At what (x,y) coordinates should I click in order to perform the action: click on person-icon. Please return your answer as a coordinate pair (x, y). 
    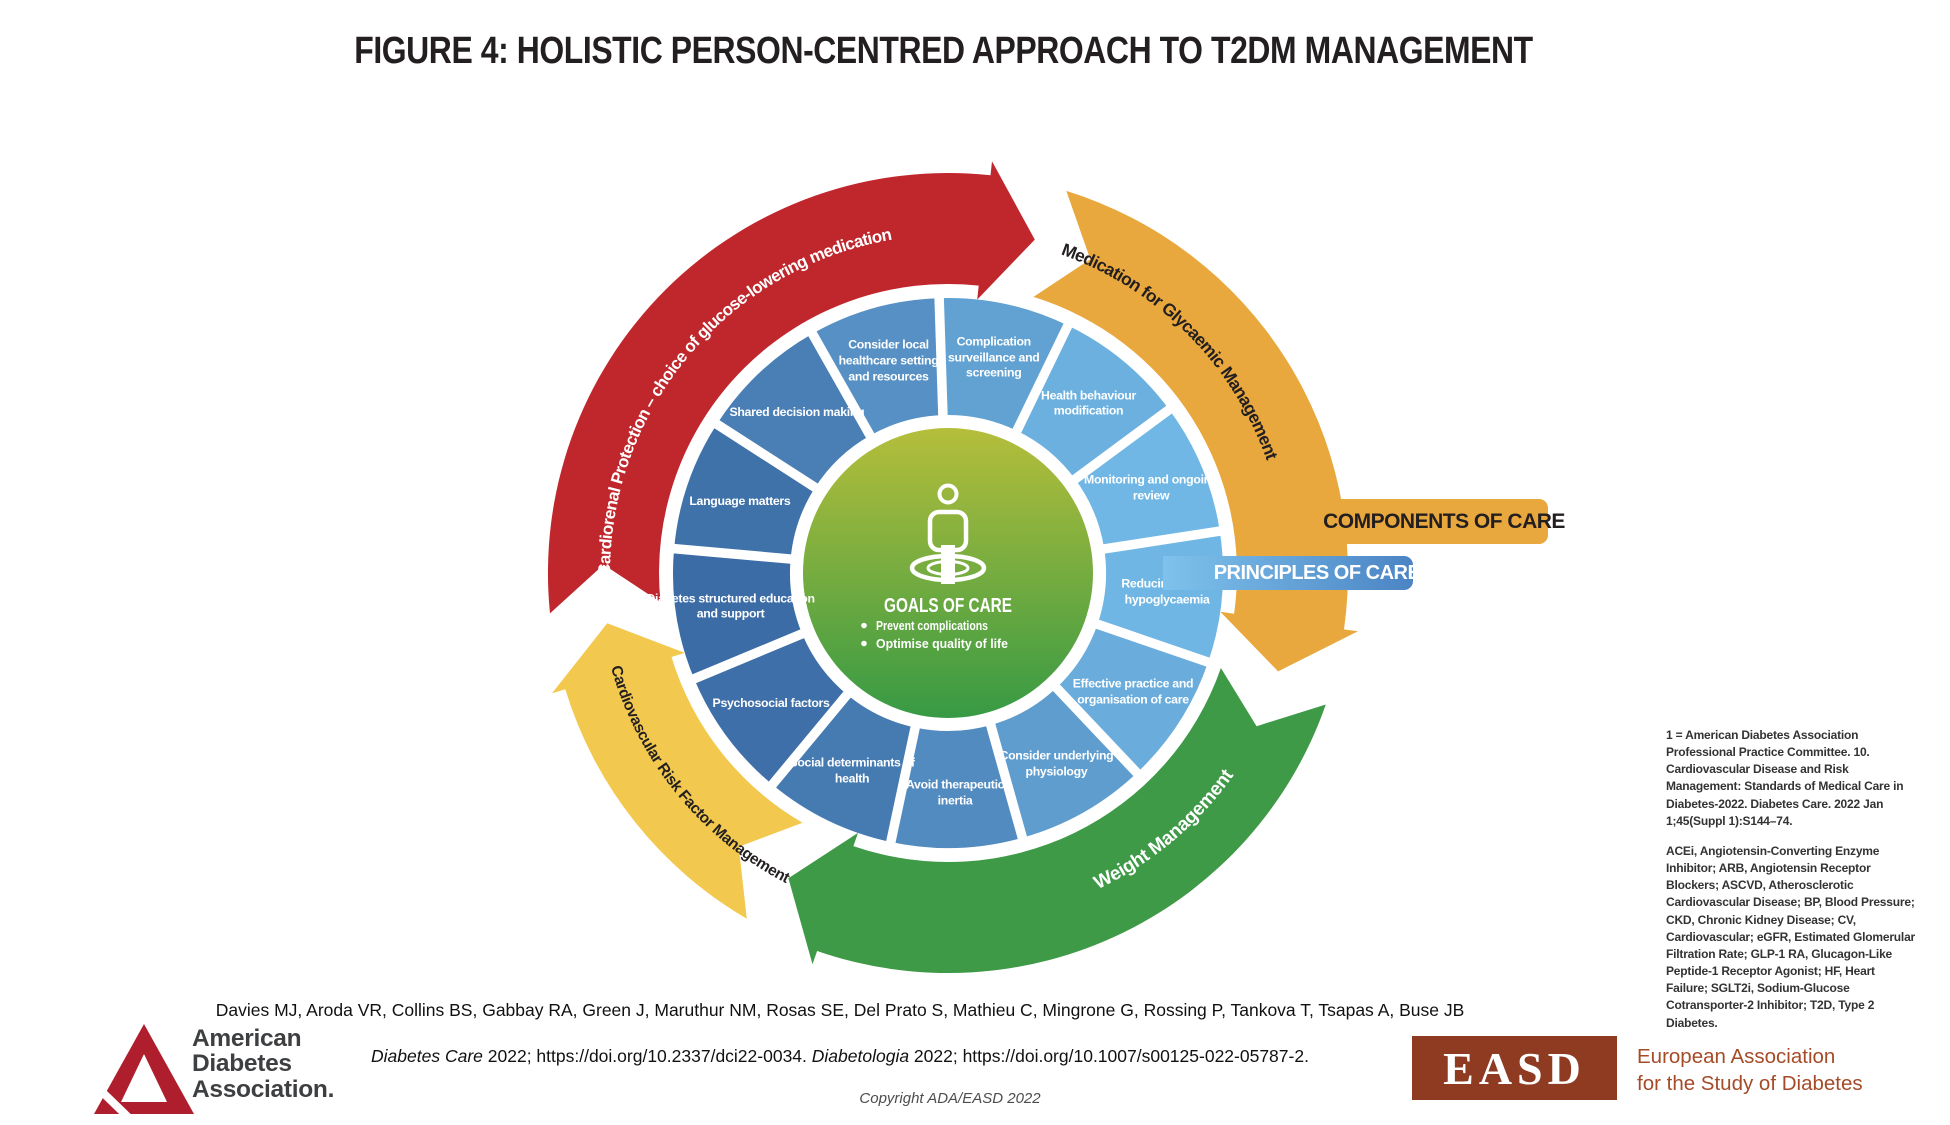
    Looking at the image, I should click on (948, 533).